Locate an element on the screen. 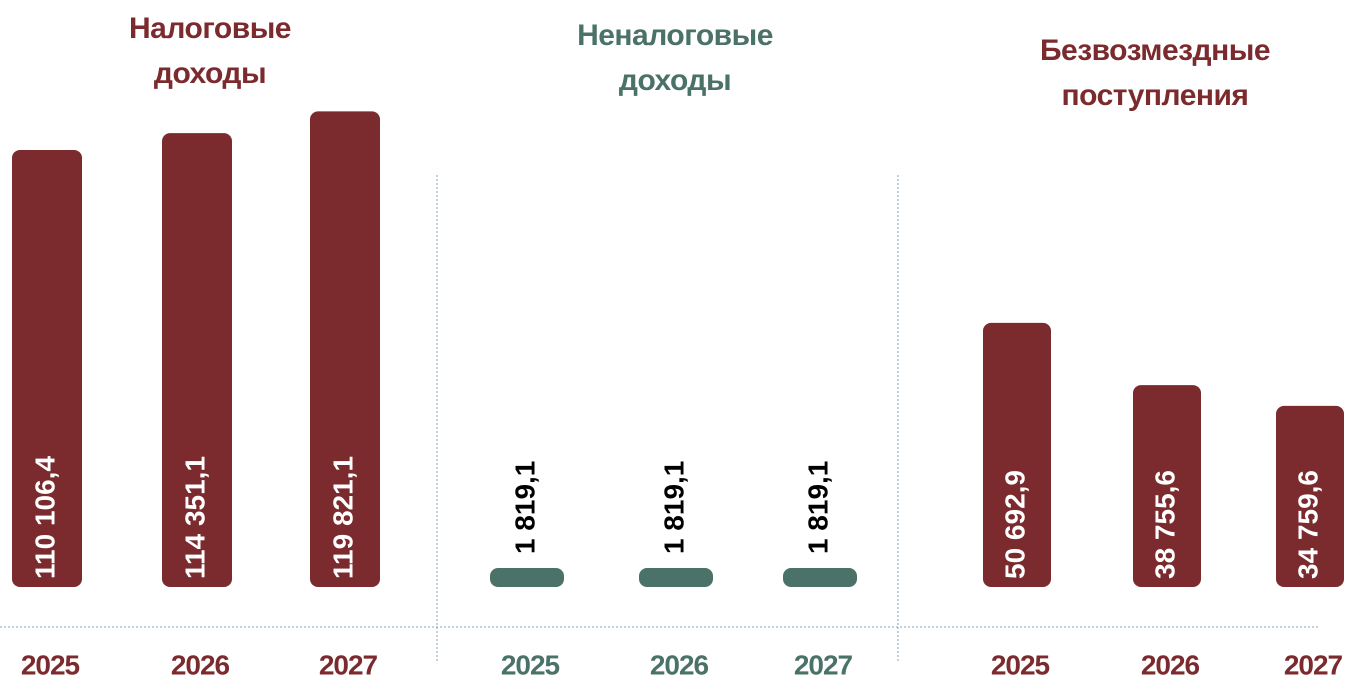  value-label: 110 106,4 is located at coordinates (44, 517).